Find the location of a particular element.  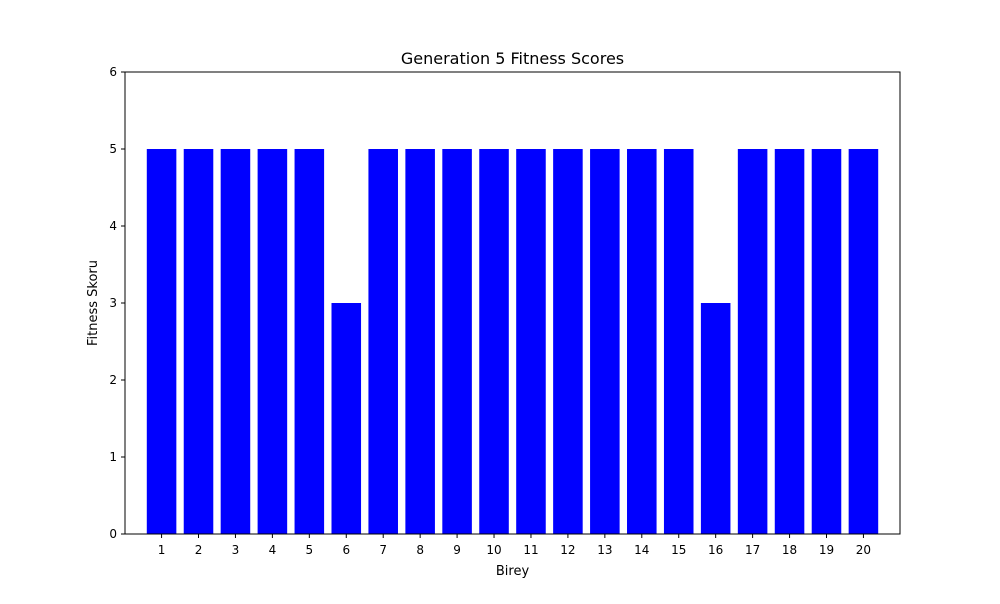

y-tick-label-2: 2 is located at coordinates (113, 380).